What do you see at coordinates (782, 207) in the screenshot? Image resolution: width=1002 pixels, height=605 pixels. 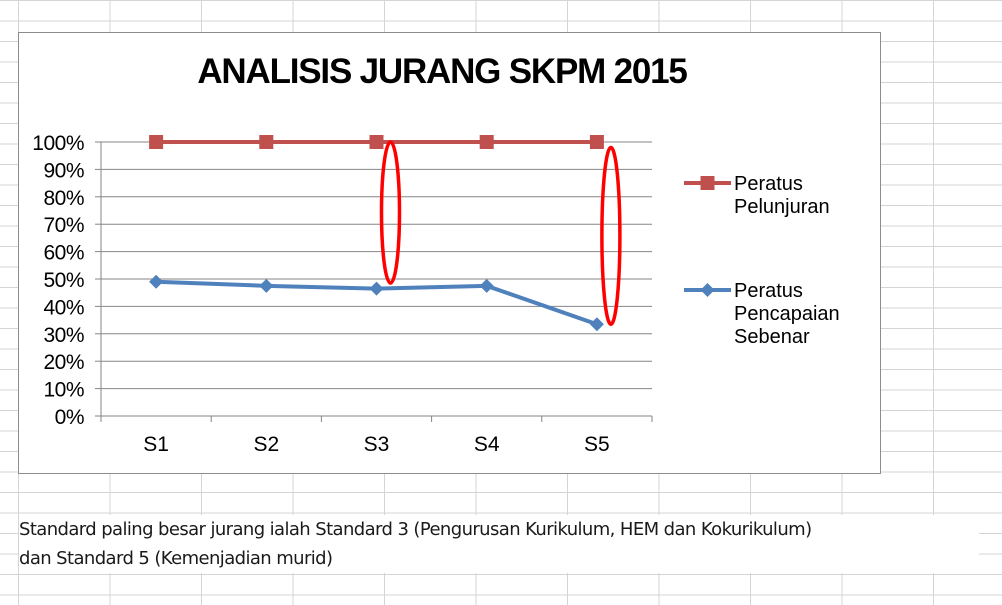 I see `legend-label-1: Pelunjuran` at bounding box center [782, 207].